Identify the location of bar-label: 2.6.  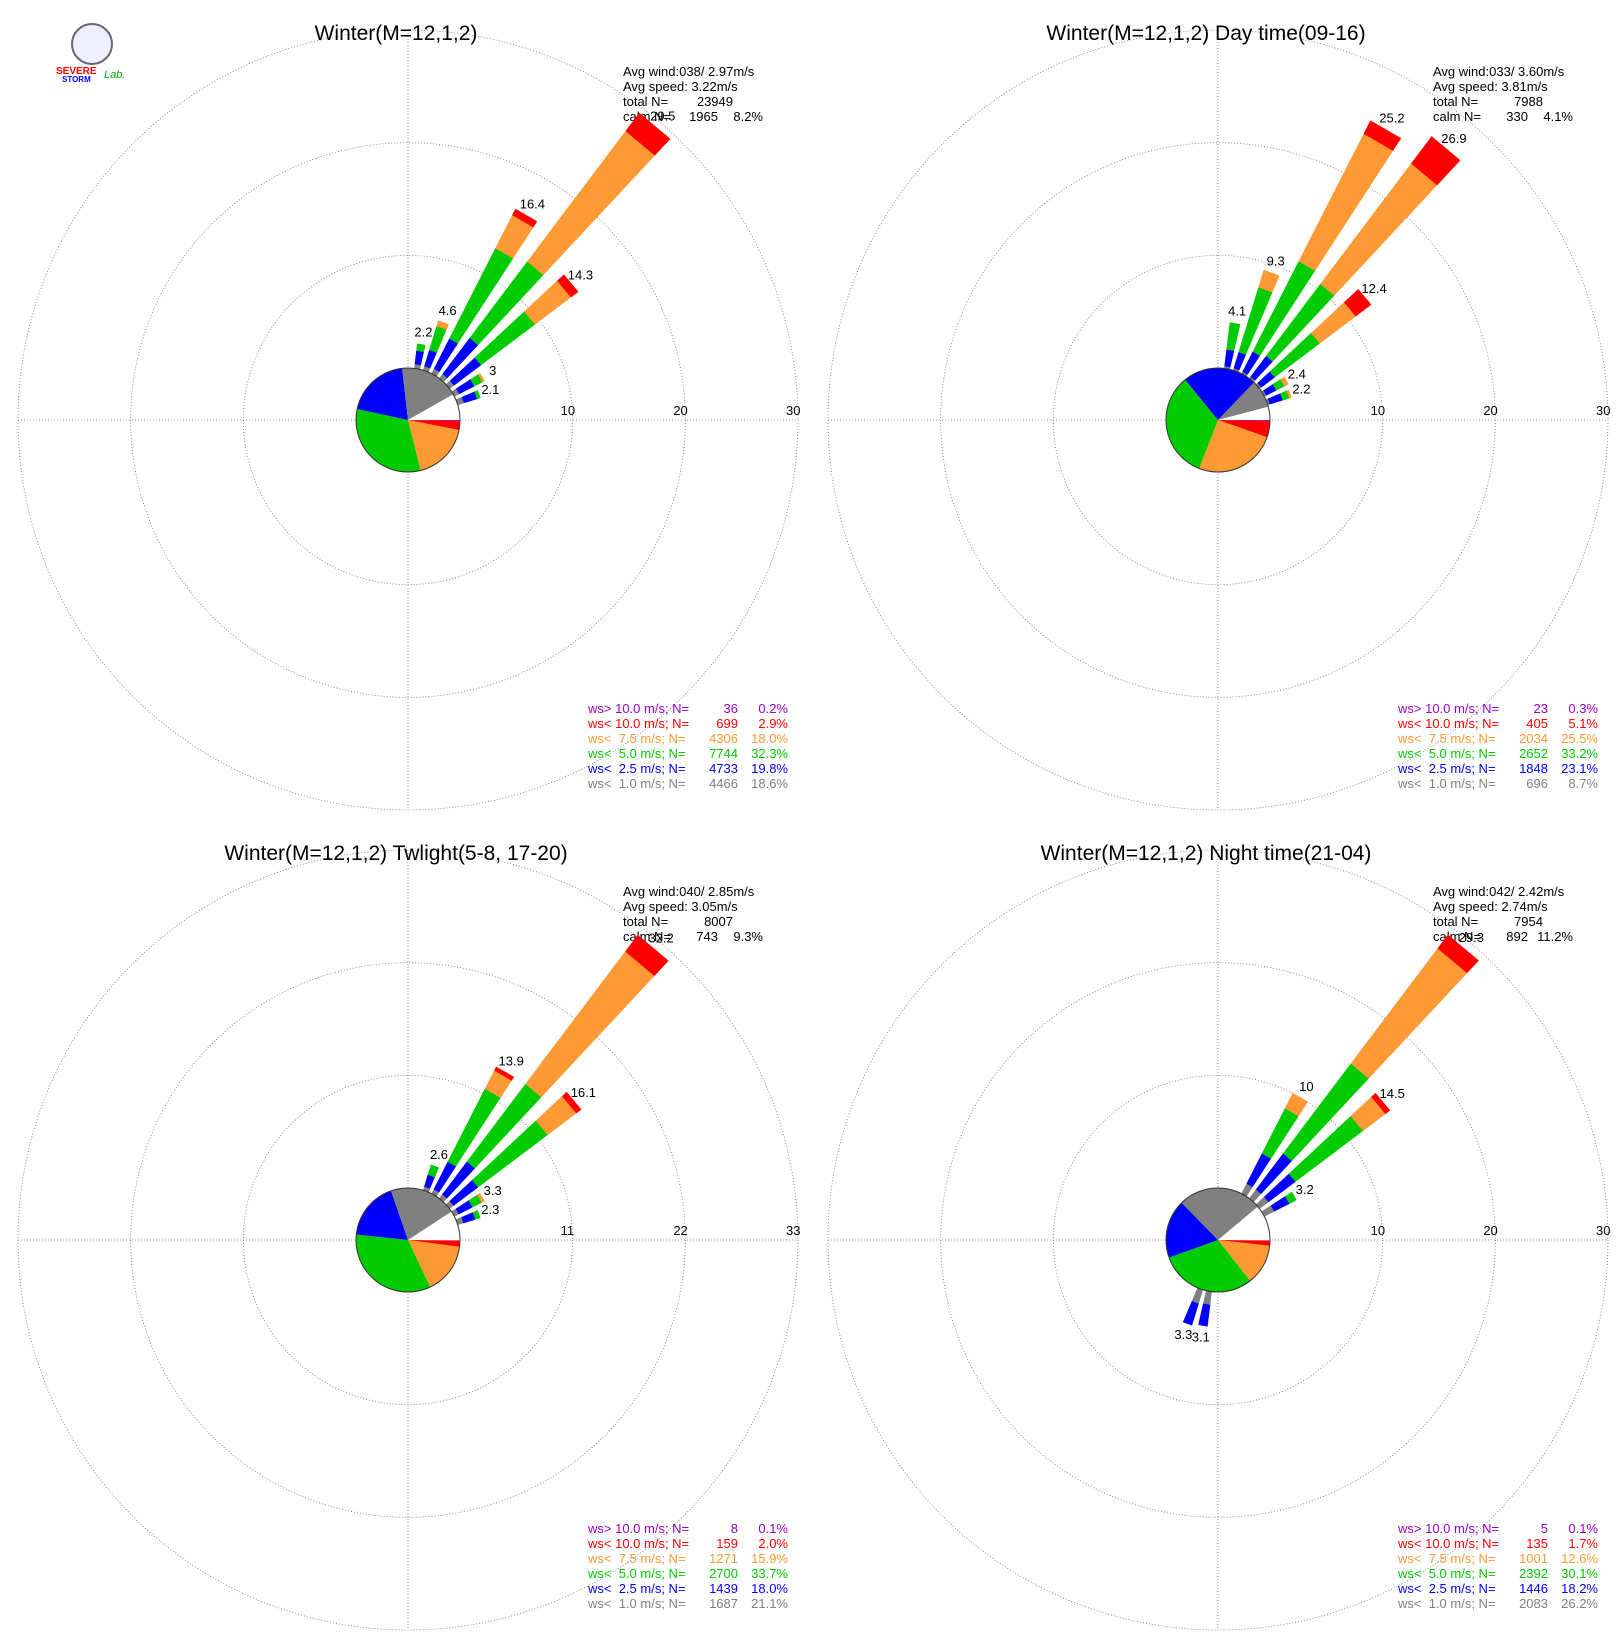
(439, 1154).